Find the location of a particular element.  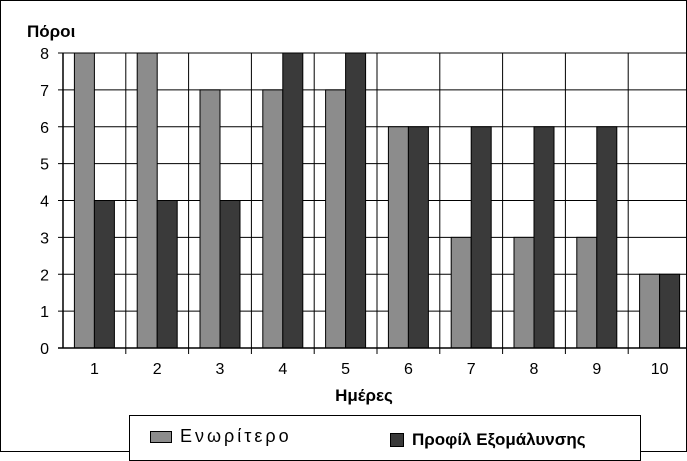

x-tick-label-10: 10 is located at coordinates (660, 369).